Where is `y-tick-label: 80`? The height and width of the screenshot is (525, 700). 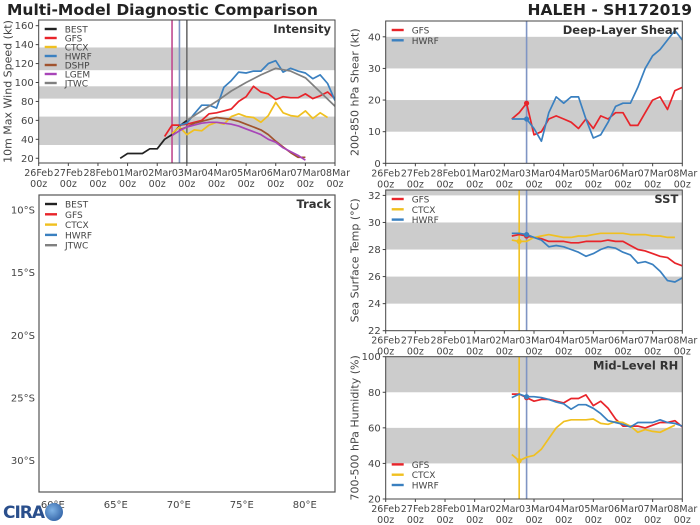
y-tick-label: 80 is located at coordinates (374, 393).